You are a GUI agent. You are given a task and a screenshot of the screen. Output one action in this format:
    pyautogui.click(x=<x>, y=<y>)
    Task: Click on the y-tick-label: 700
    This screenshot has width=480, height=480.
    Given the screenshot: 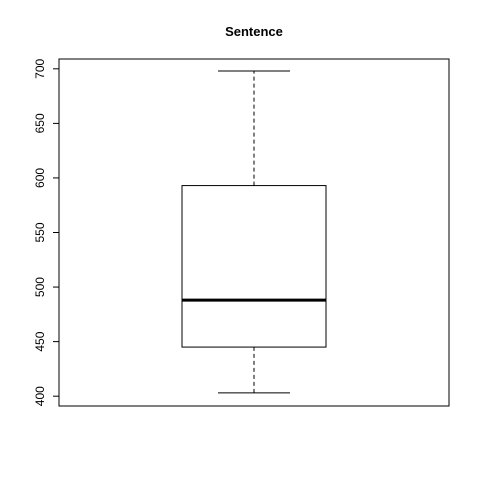 What is the action you would take?
    pyautogui.click(x=40, y=68)
    